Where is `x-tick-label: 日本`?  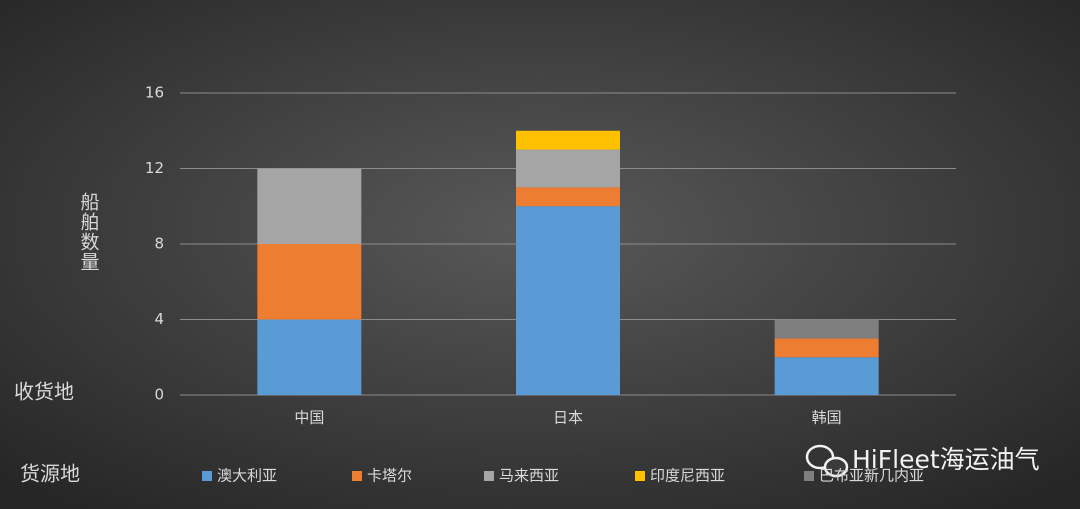 x-tick-label: 日本 is located at coordinates (568, 418).